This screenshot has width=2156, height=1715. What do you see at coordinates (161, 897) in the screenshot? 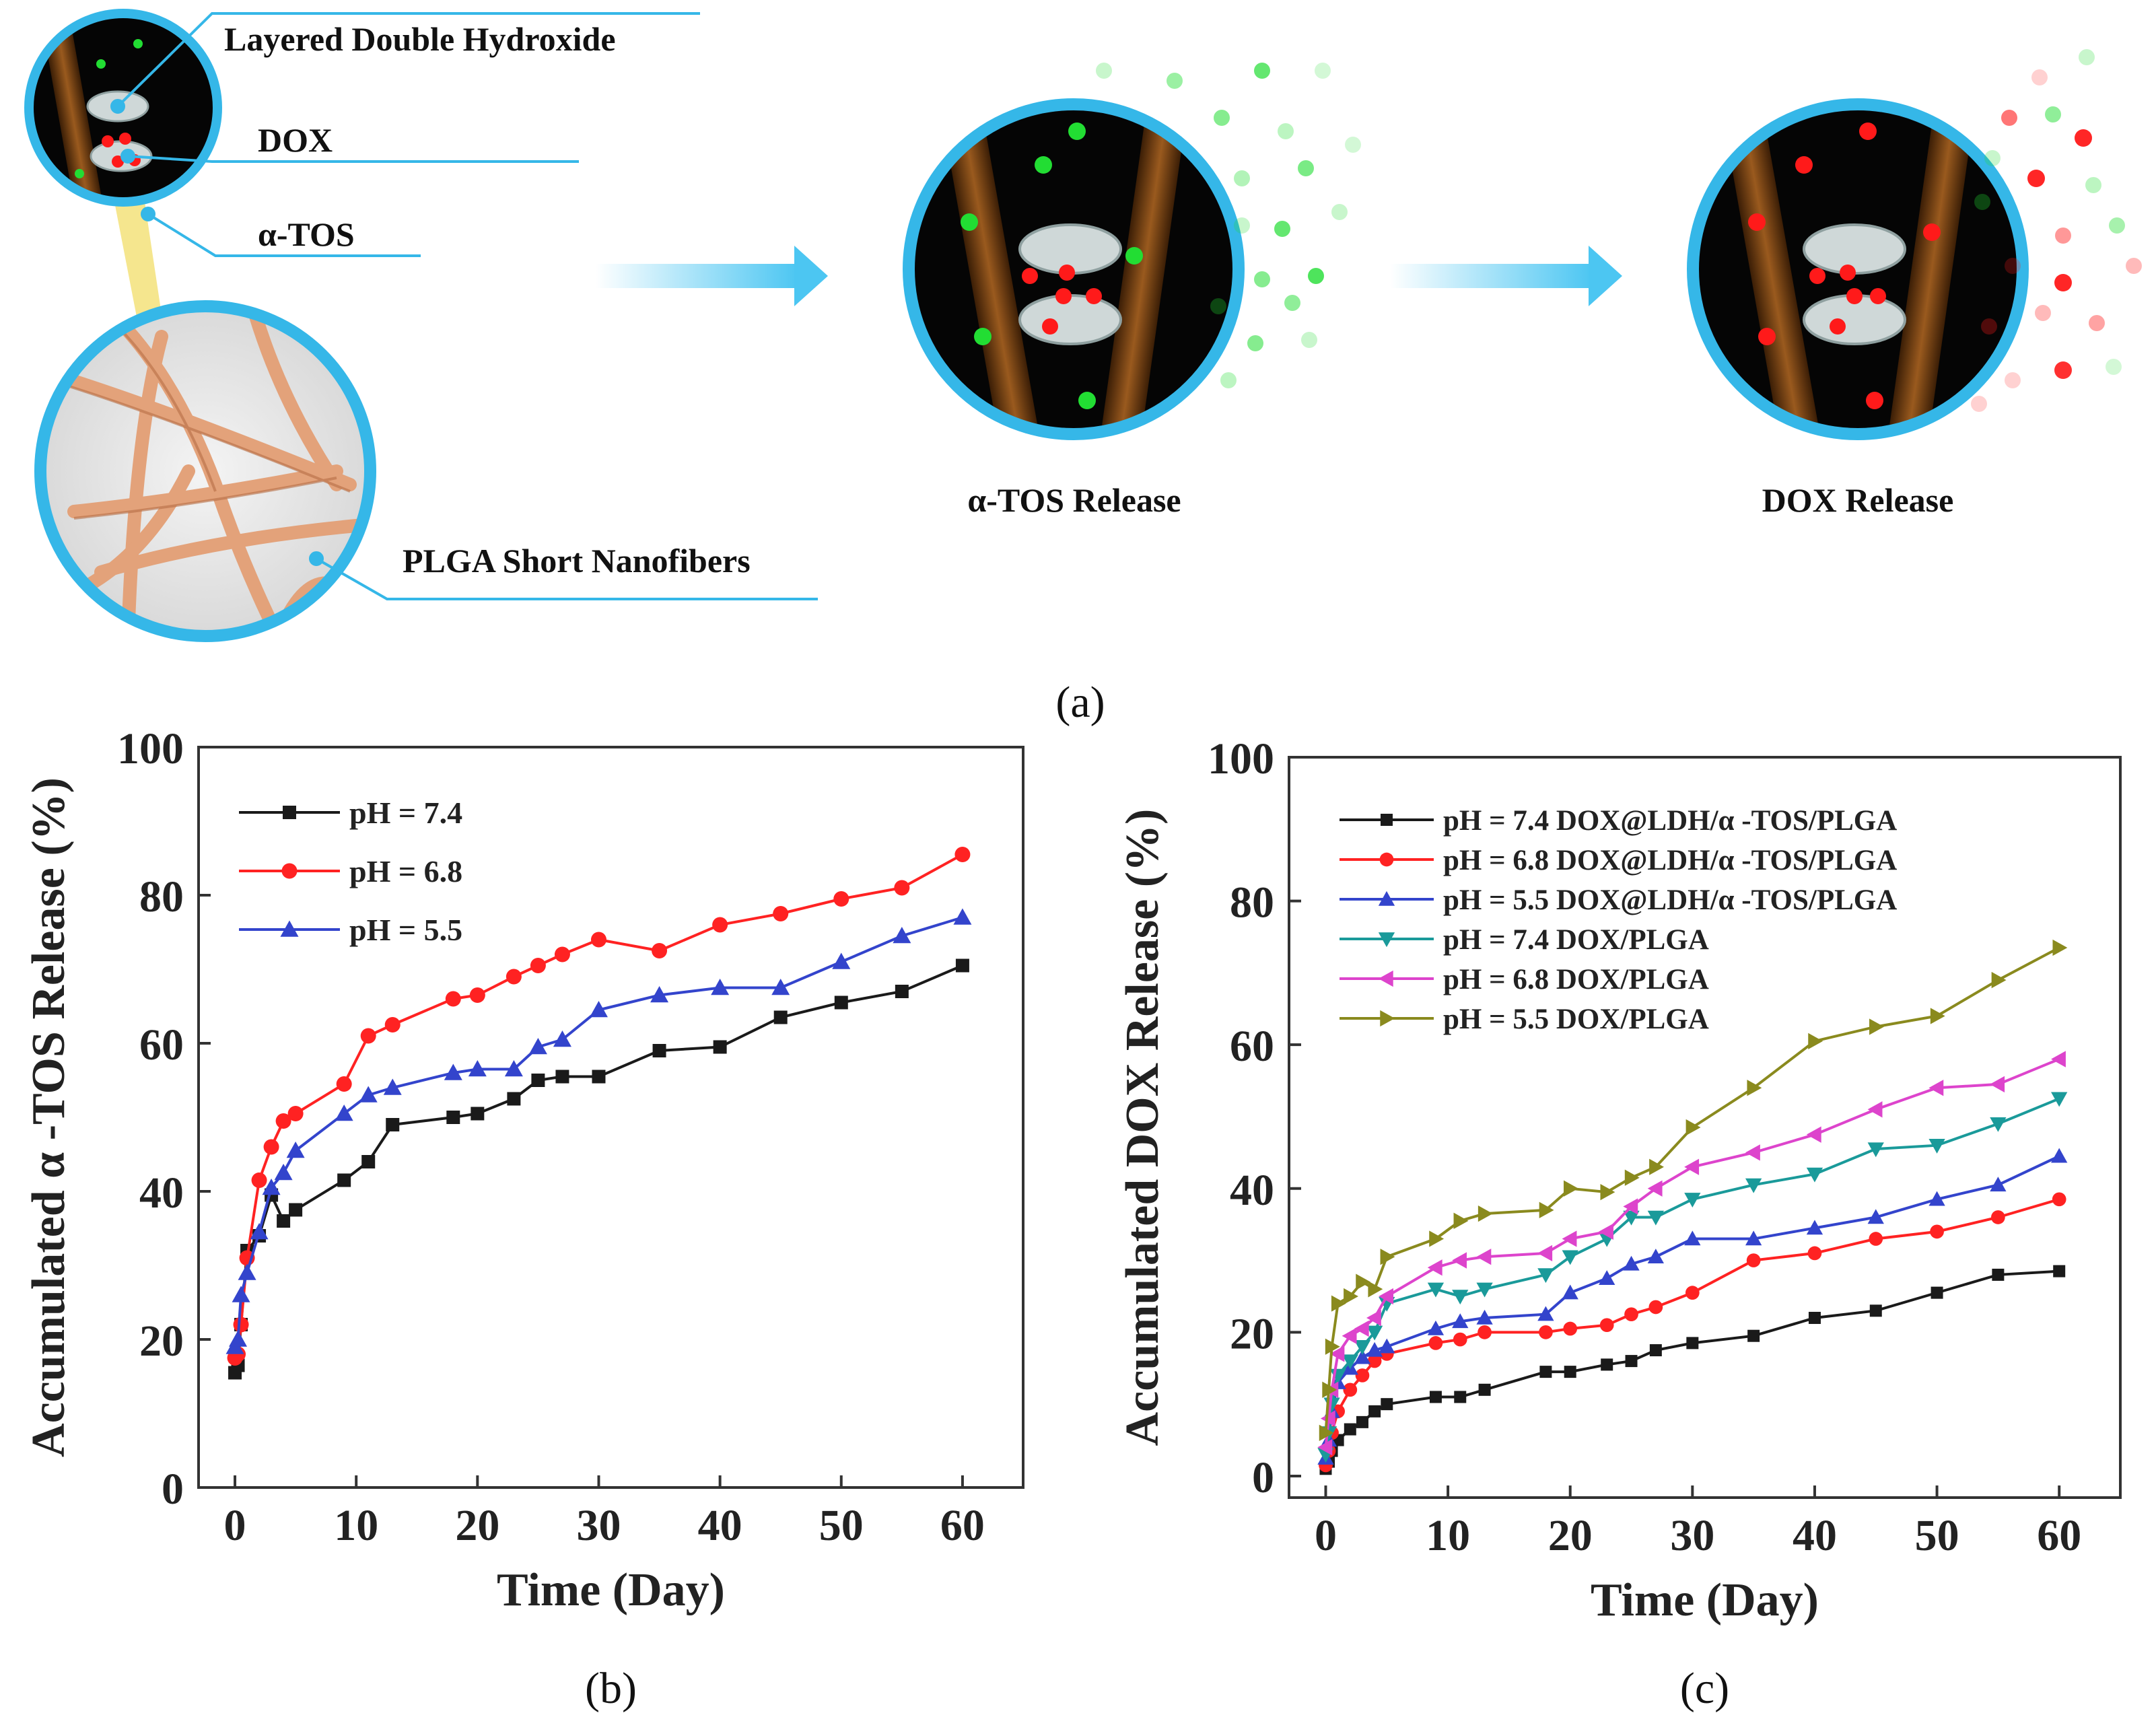
I see `y-tick-label: 80` at bounding box center [161, 897].